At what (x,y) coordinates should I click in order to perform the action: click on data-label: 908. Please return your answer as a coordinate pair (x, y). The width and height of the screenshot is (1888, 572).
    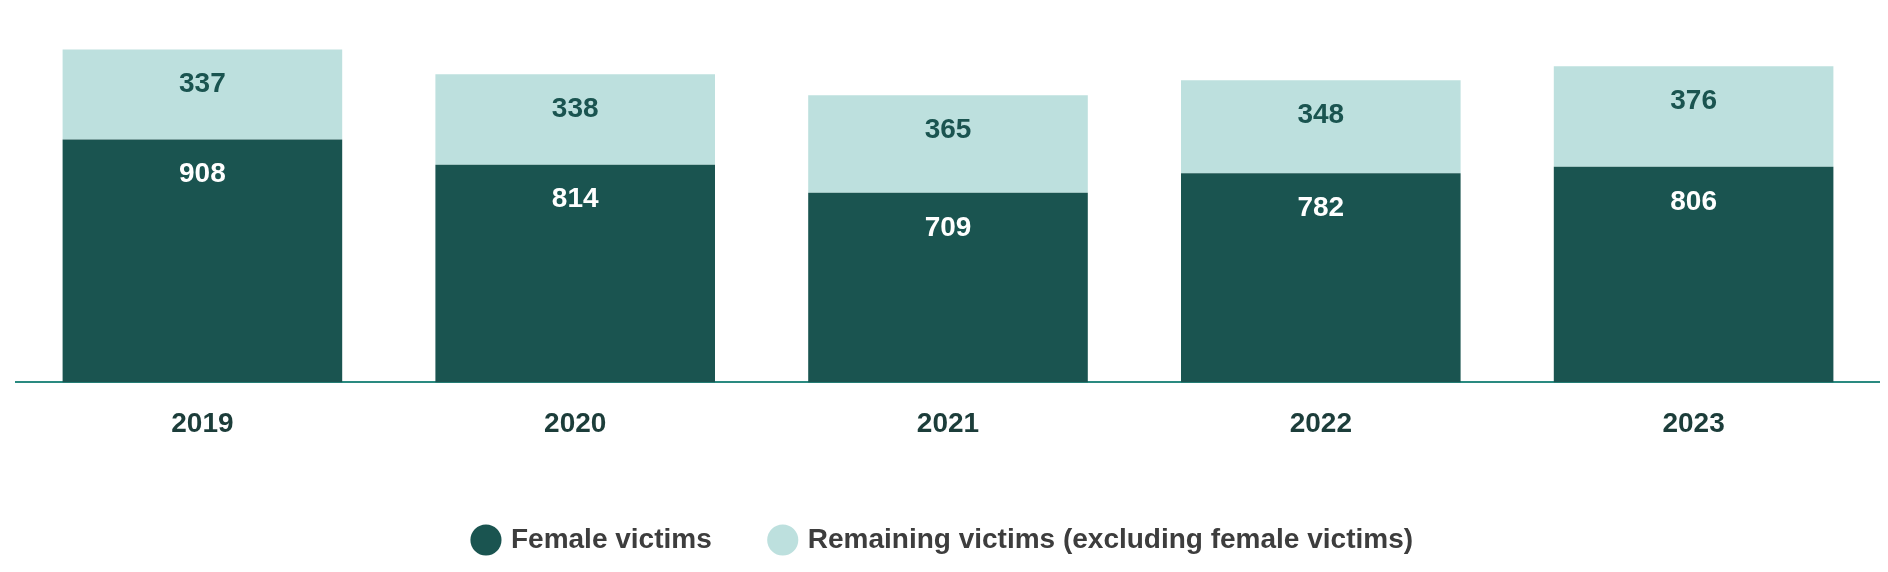
    Looking at the image, I should click on (202, 173).